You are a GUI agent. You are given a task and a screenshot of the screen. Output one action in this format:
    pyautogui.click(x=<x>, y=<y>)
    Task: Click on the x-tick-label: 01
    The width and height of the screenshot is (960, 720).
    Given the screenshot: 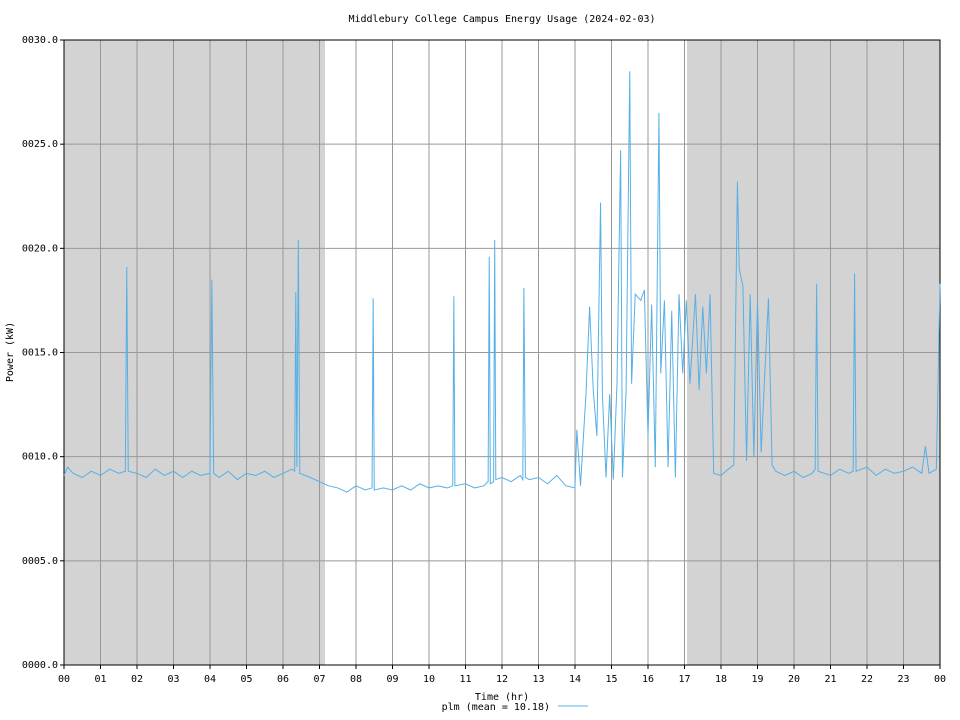 What is the action you would take?
    pyautogui.click(x=100, y=679)
    